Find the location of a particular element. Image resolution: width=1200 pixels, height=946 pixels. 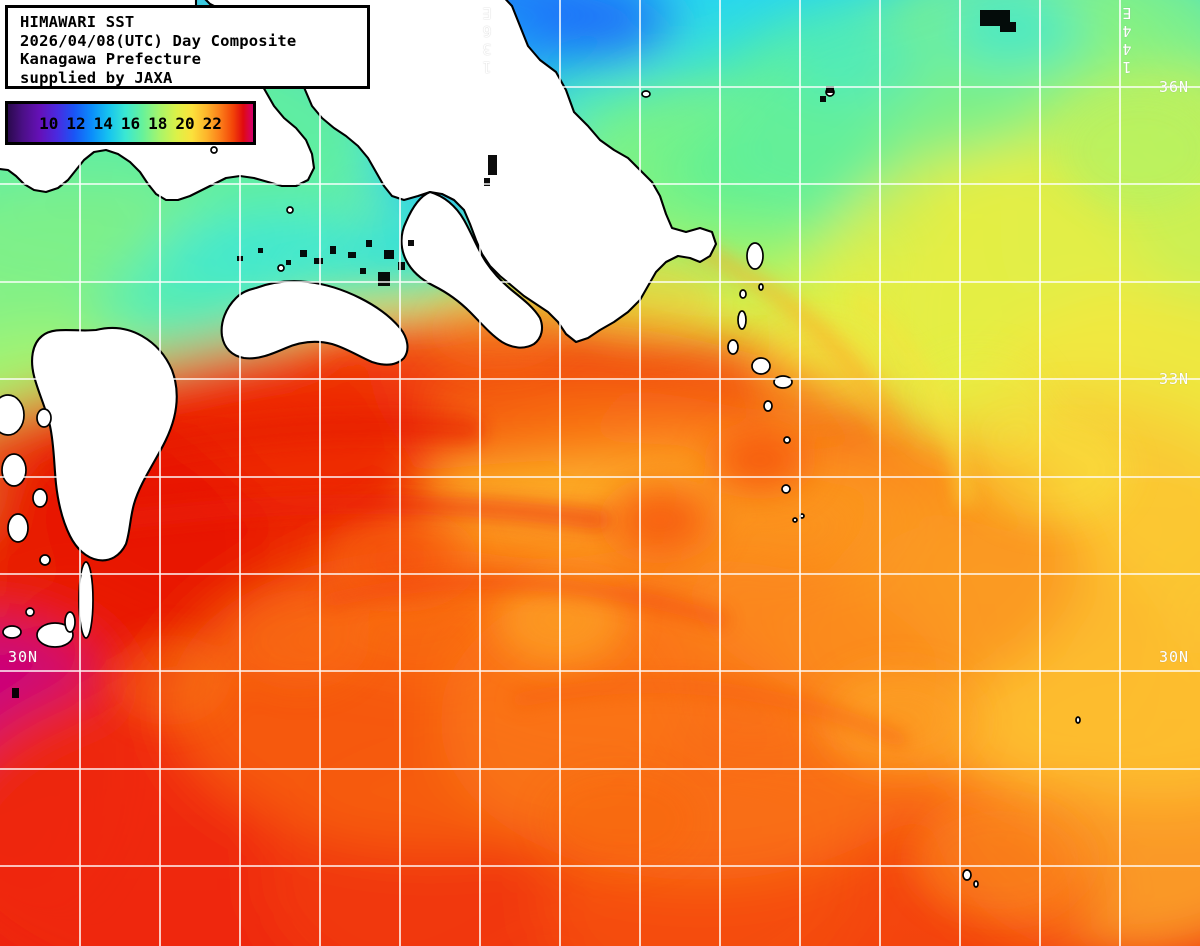

title-line-datetime: 2026/04/08(UTC) Day Composite is located at coordinates (158, 40).